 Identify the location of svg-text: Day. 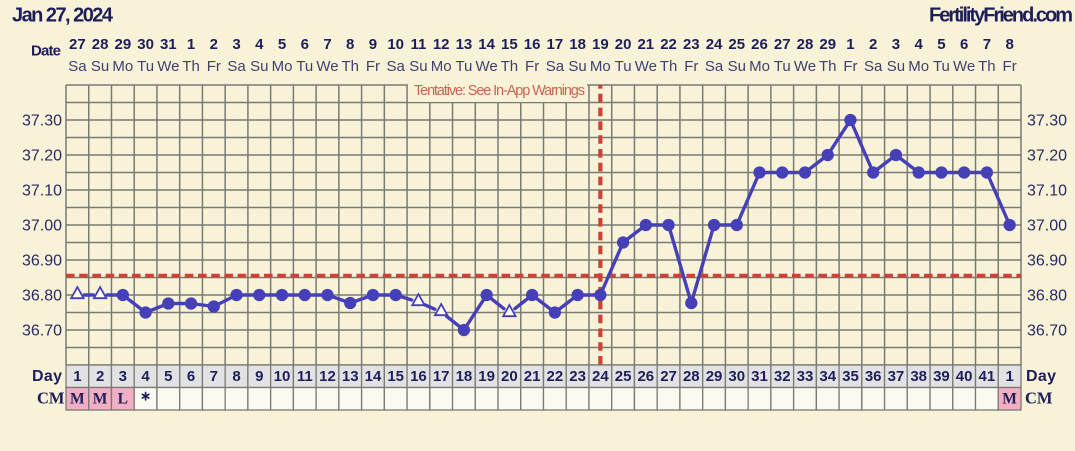
(47, 376).